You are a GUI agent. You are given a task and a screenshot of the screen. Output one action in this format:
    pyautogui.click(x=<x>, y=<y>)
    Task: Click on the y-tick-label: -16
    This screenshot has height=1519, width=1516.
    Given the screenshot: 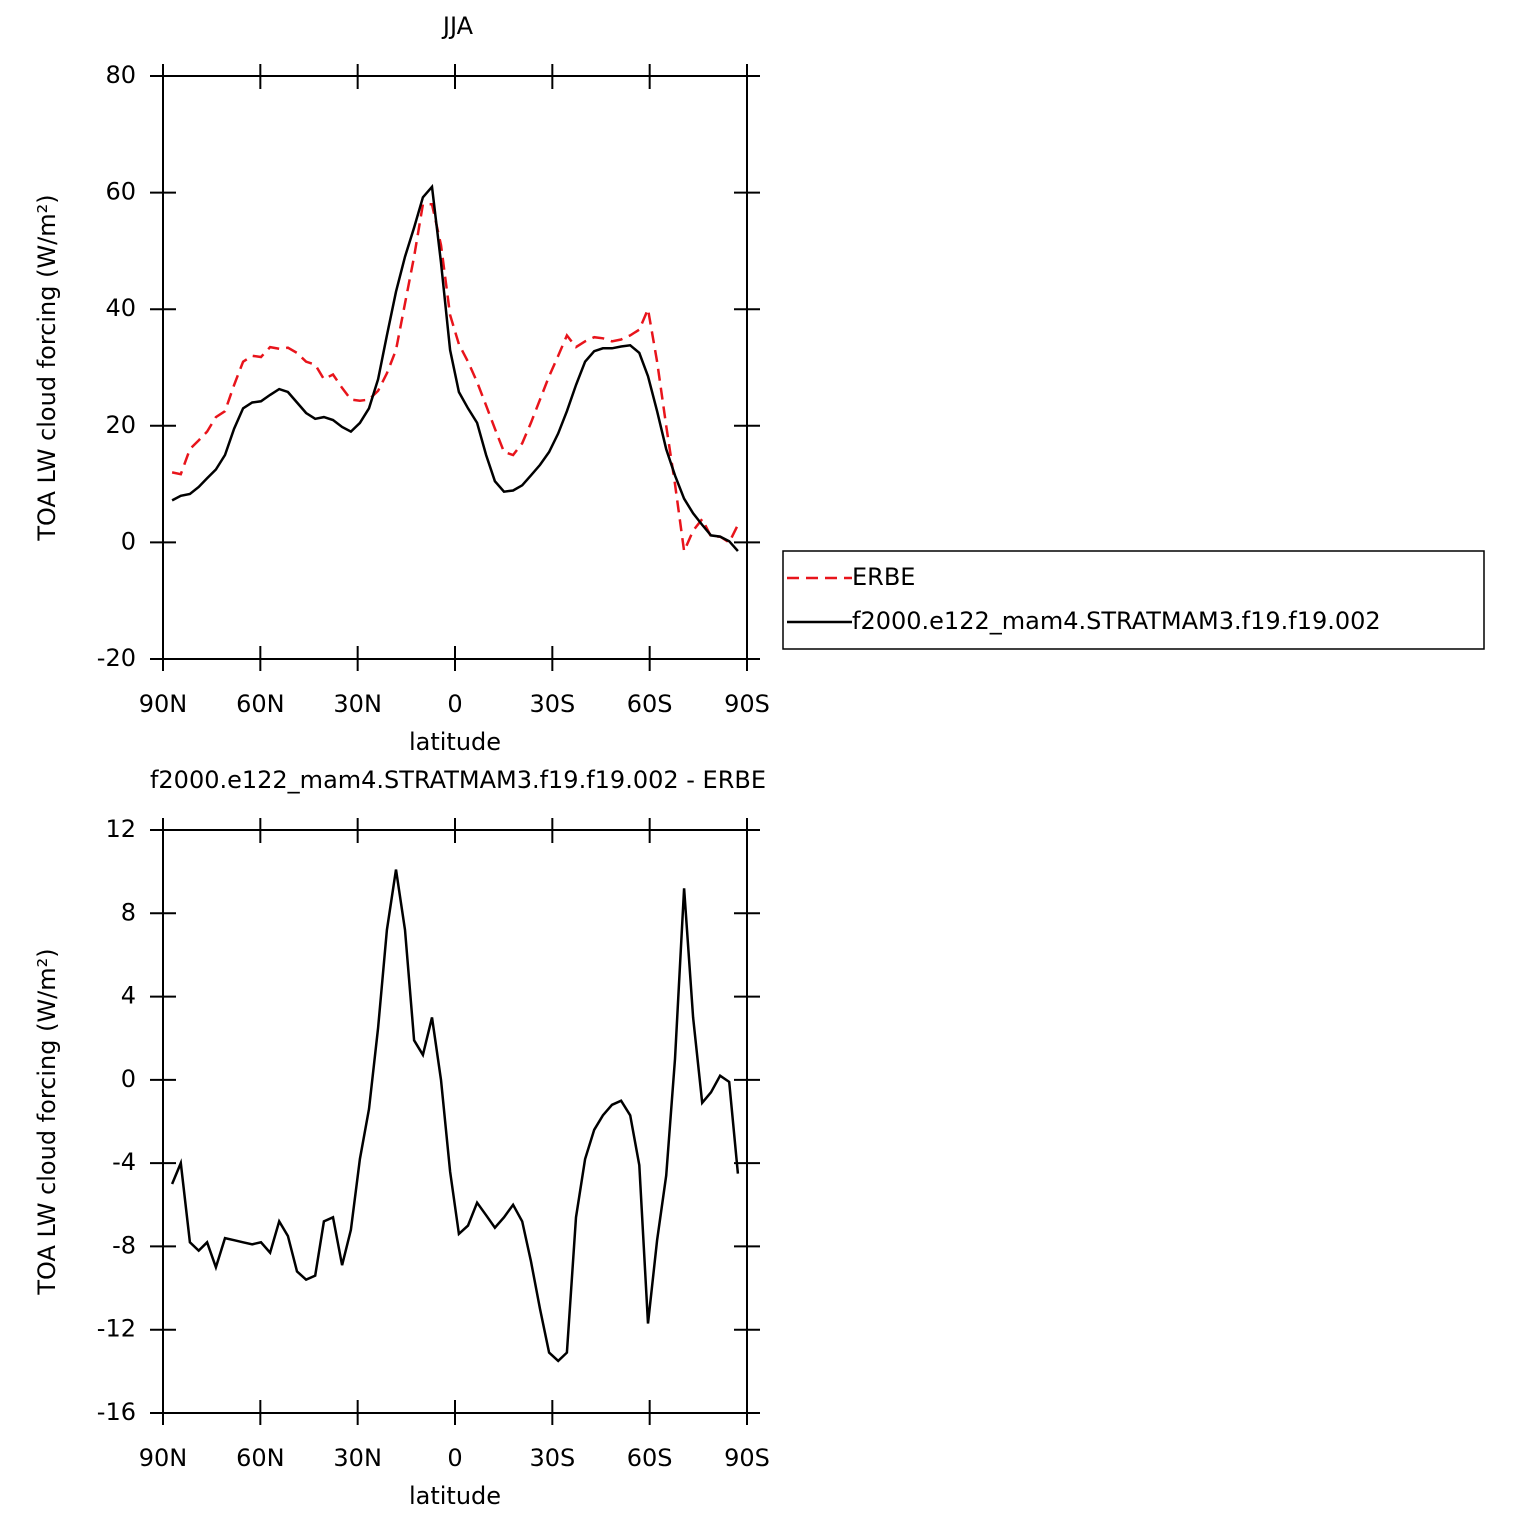 What is the action you would take?
    pyautogui.click(x=116, y=1412)
    